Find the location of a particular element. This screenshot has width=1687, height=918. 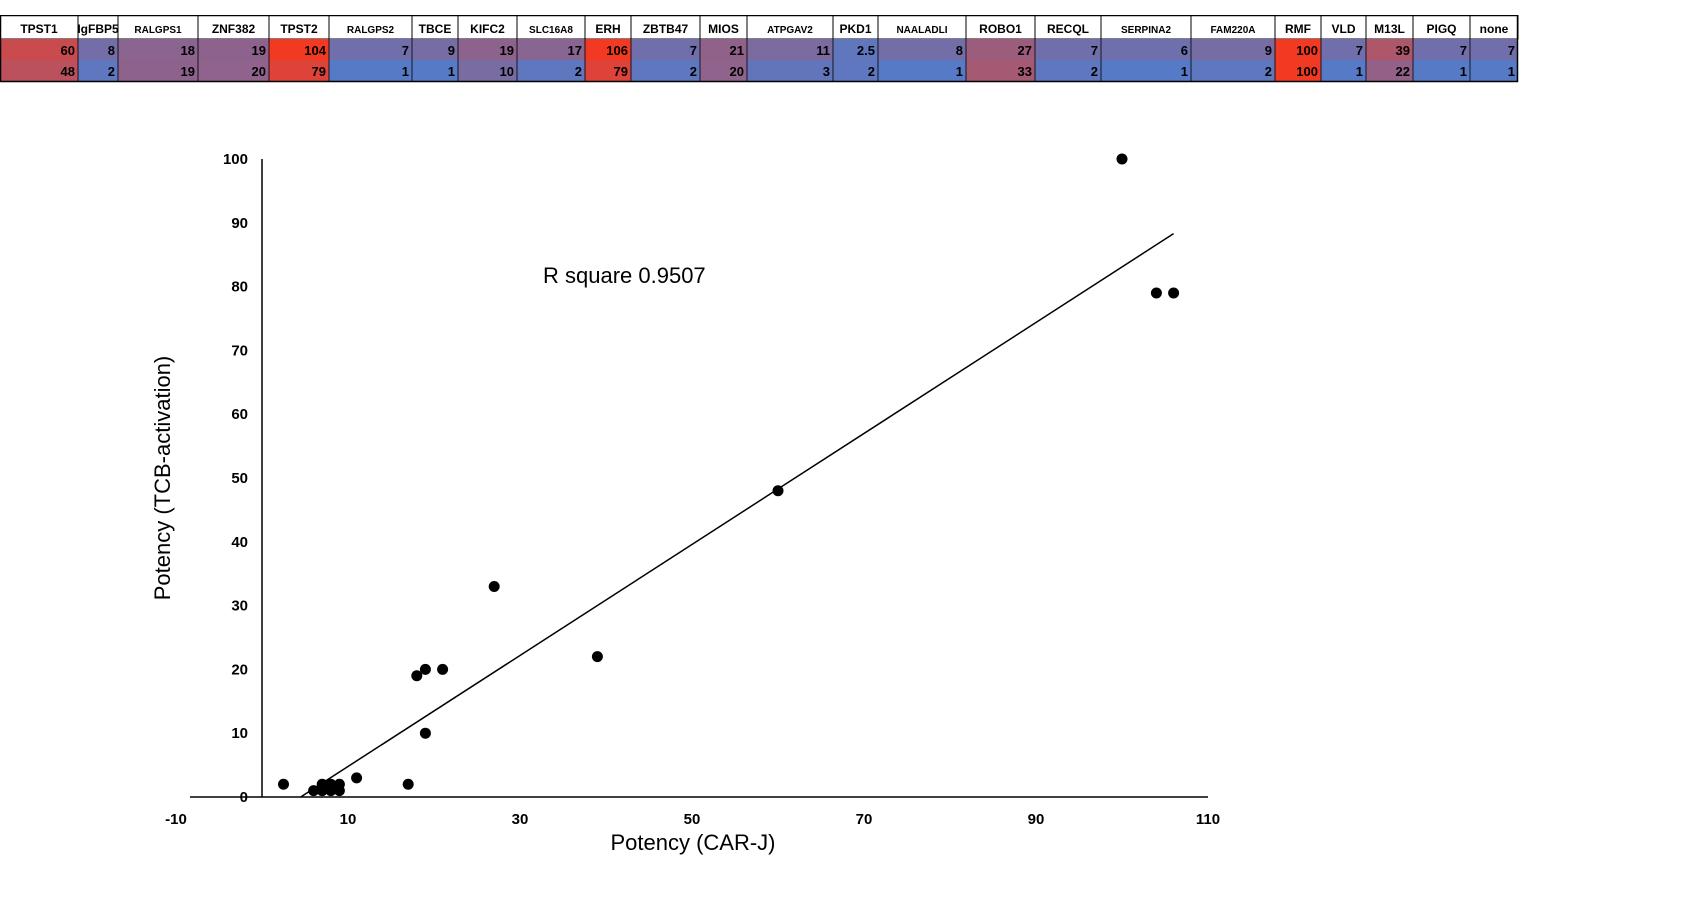

table-header-label: RECQL is located at coordinates (1068, 29).